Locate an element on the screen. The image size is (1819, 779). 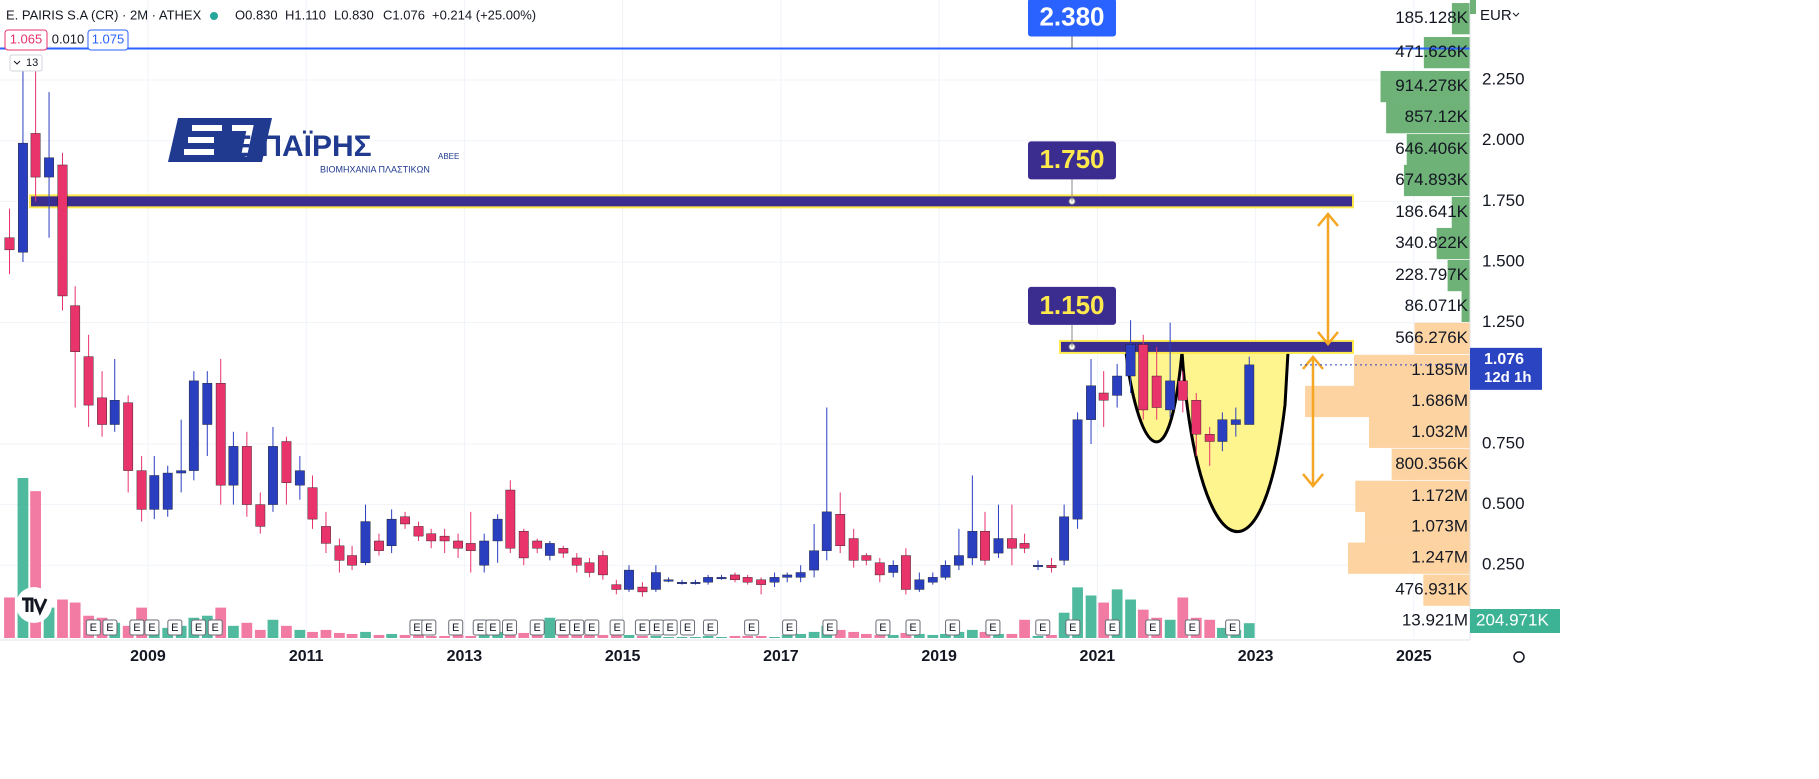
y-tick-label: 0.250 is located at coordinates (1503, 564).